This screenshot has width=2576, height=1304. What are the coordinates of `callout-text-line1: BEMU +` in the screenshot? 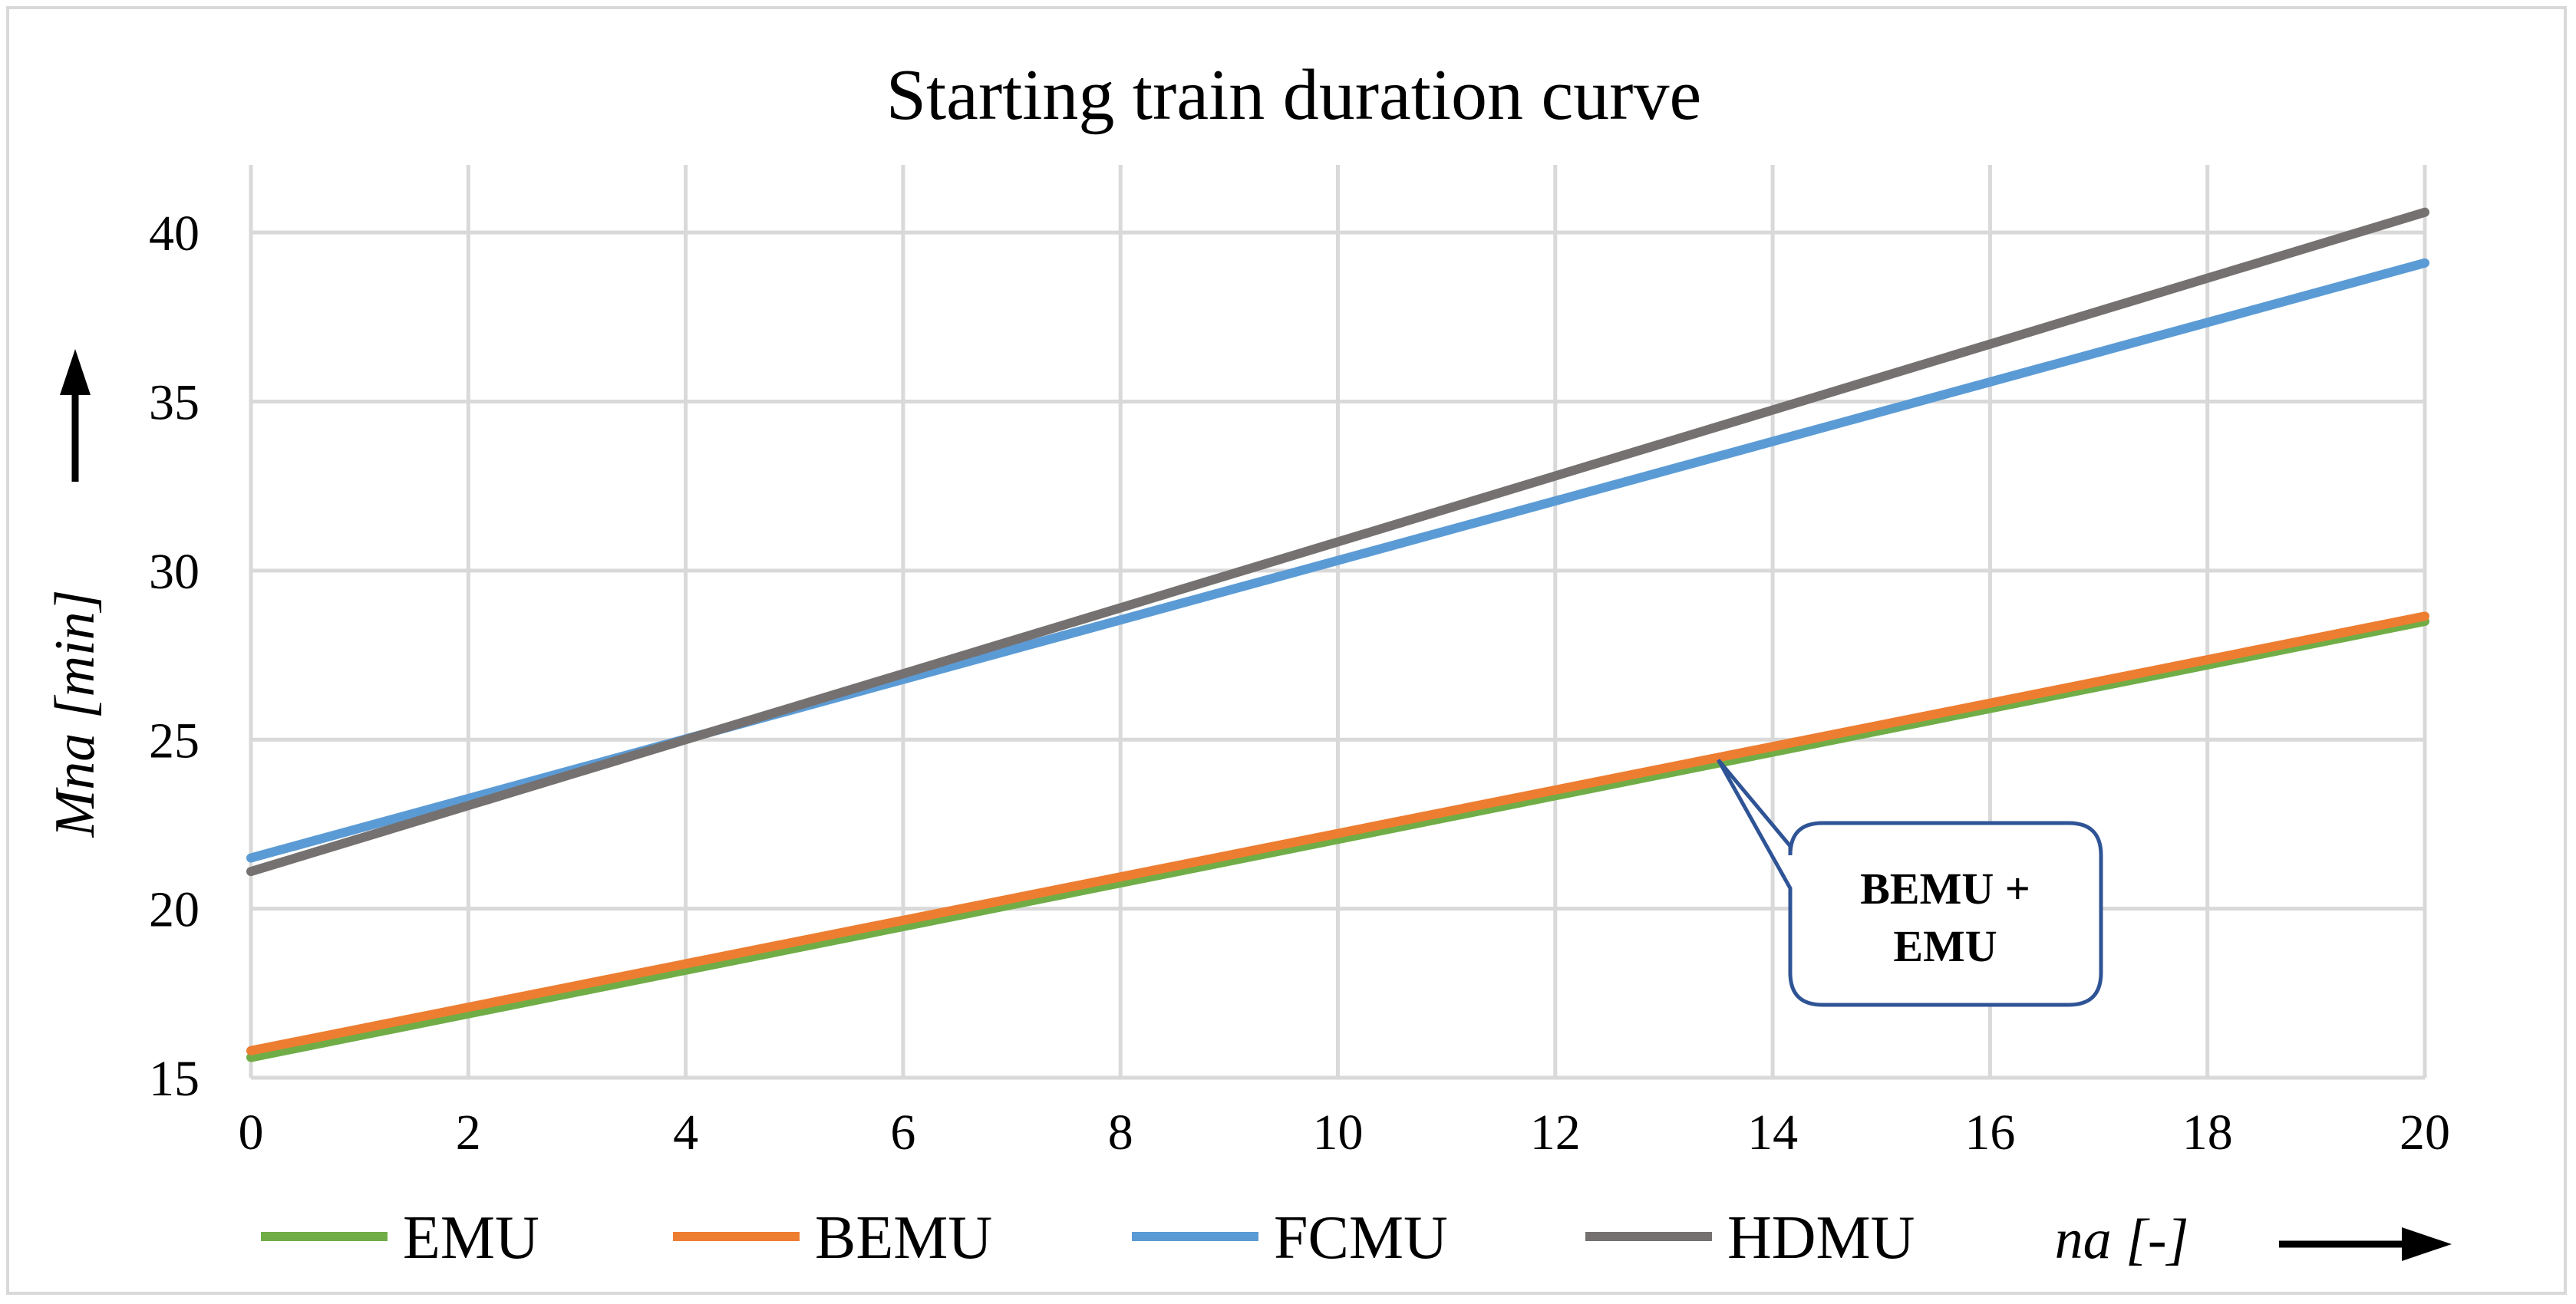 It's located at (1945, 889).